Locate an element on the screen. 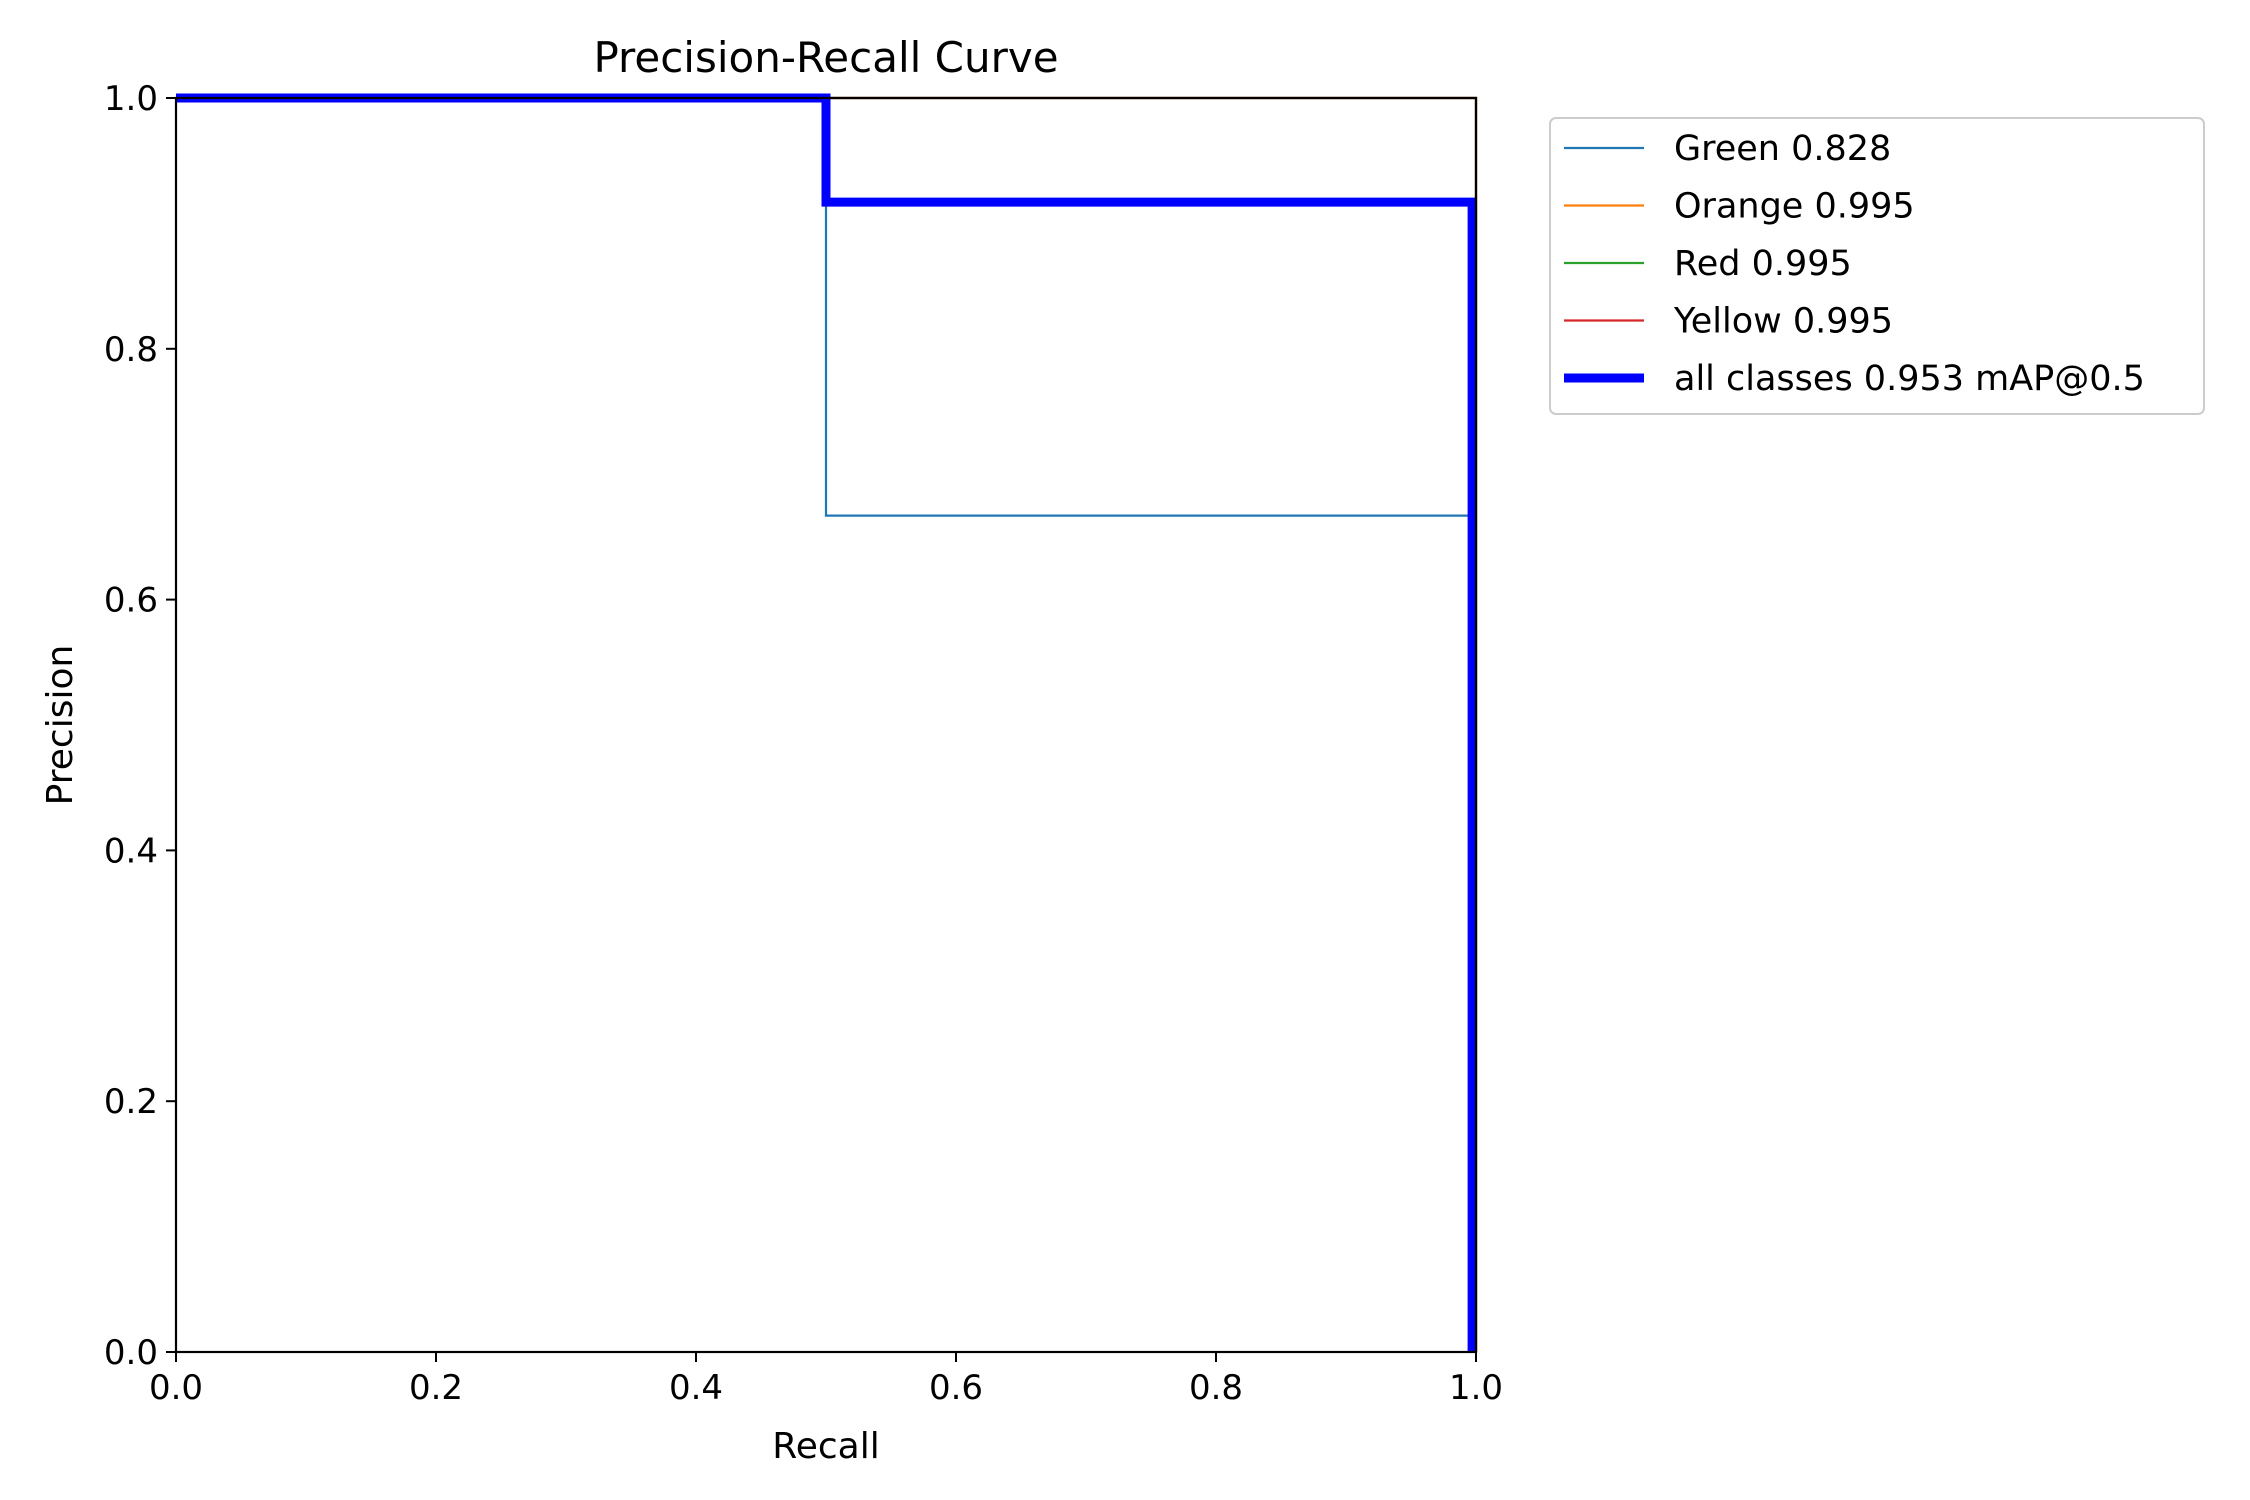 Image resolution: width=2250 pixels, height=1500 pixels. y-axis: 0.0 0.2 0.4 0.6 0.8 1.0 is located at coordinates (140, 726).